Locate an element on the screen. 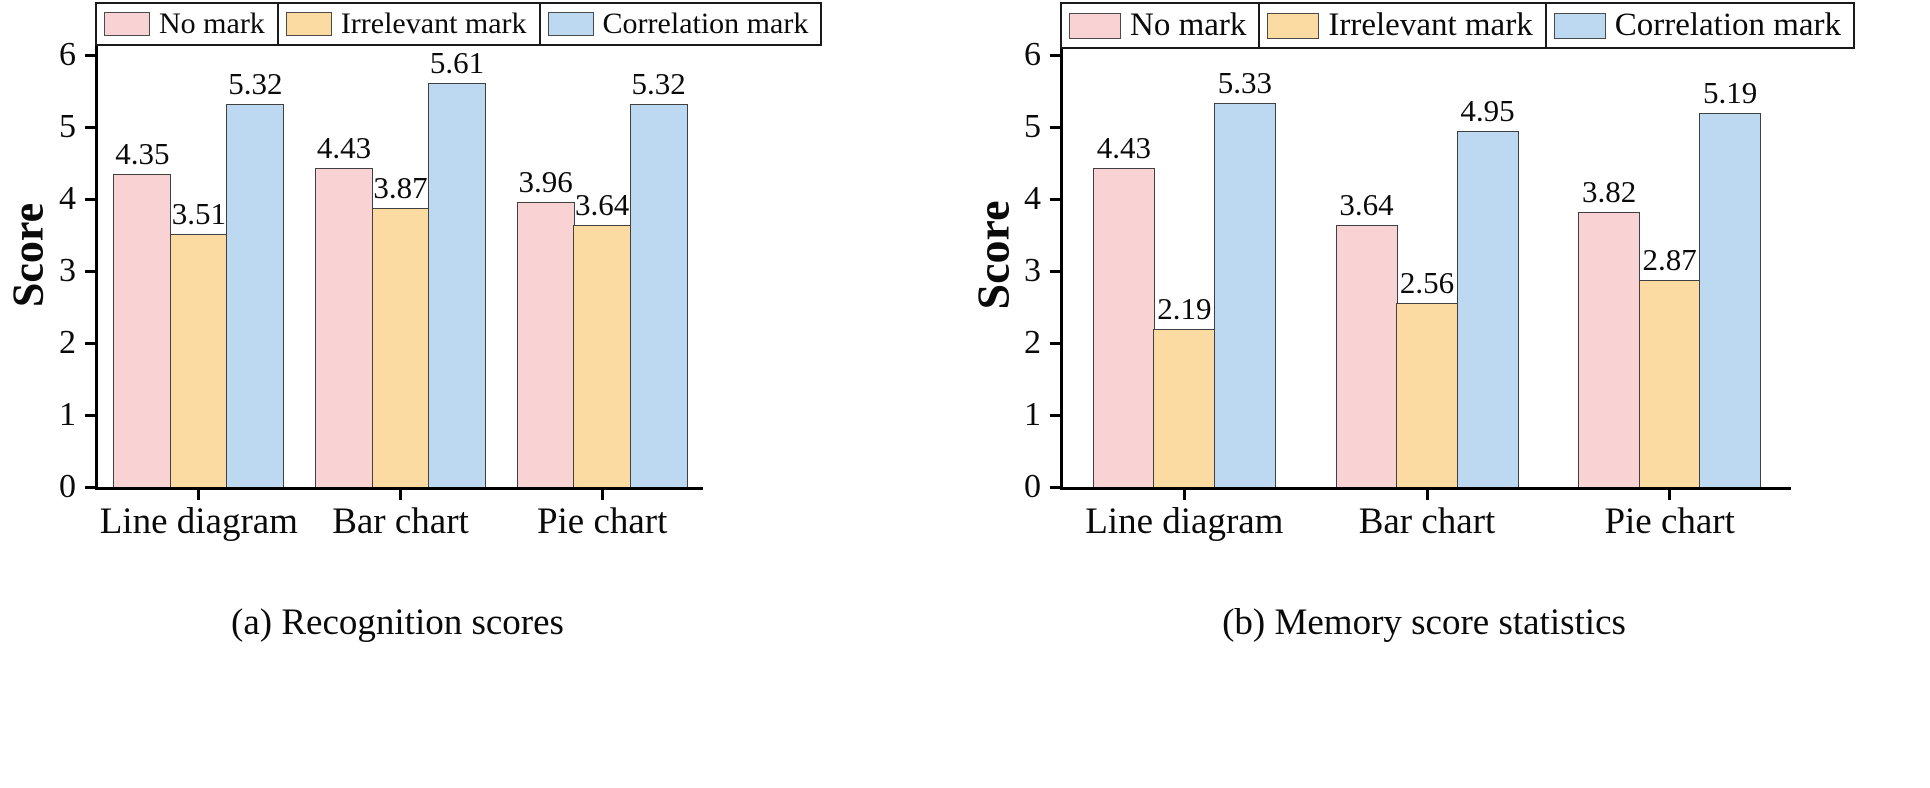  bar-value-label: 3.64 is located at coordinates (1366, 204).